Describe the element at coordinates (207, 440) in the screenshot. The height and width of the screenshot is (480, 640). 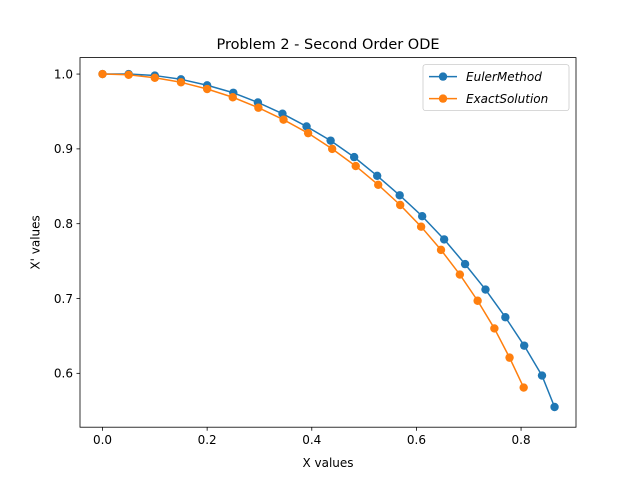
I see `x-tick-label: 0.2` at that location.